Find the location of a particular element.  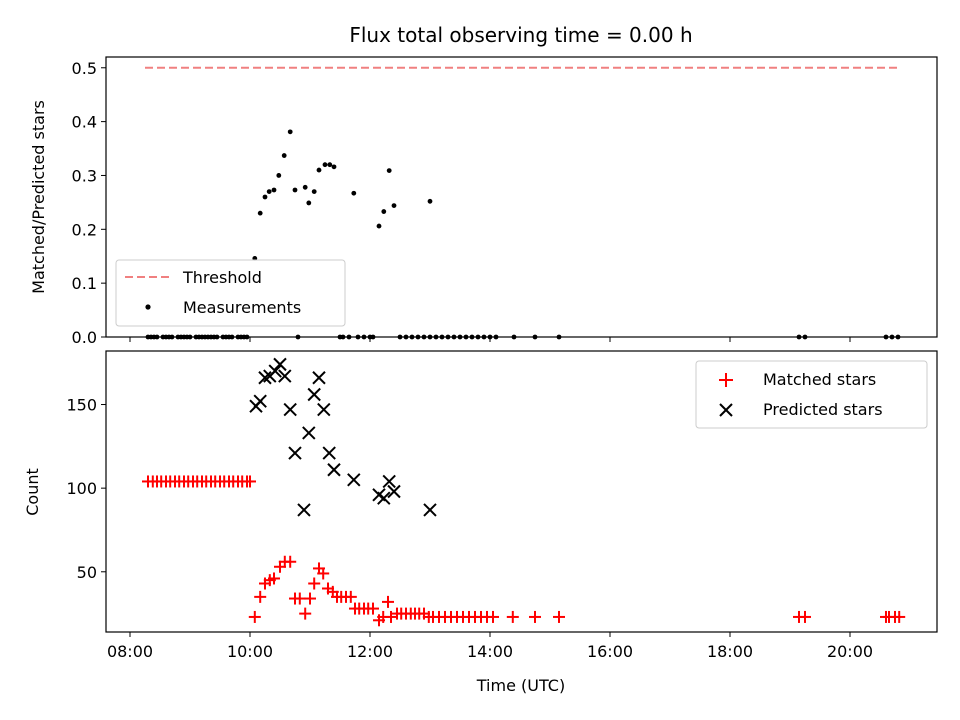

bottom-x-tick-label: 18:00 is located at coordinates (730, 651).